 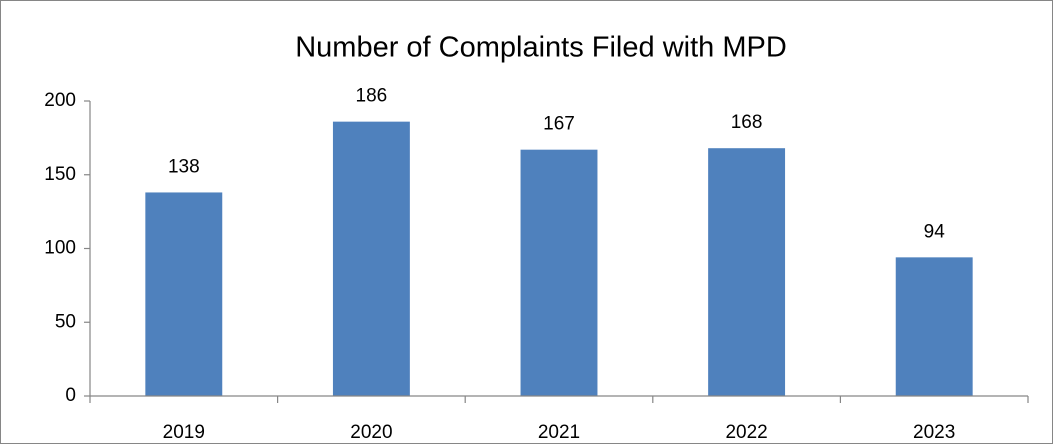 I want to click on data-label: 186, so click(x=372, y=96).